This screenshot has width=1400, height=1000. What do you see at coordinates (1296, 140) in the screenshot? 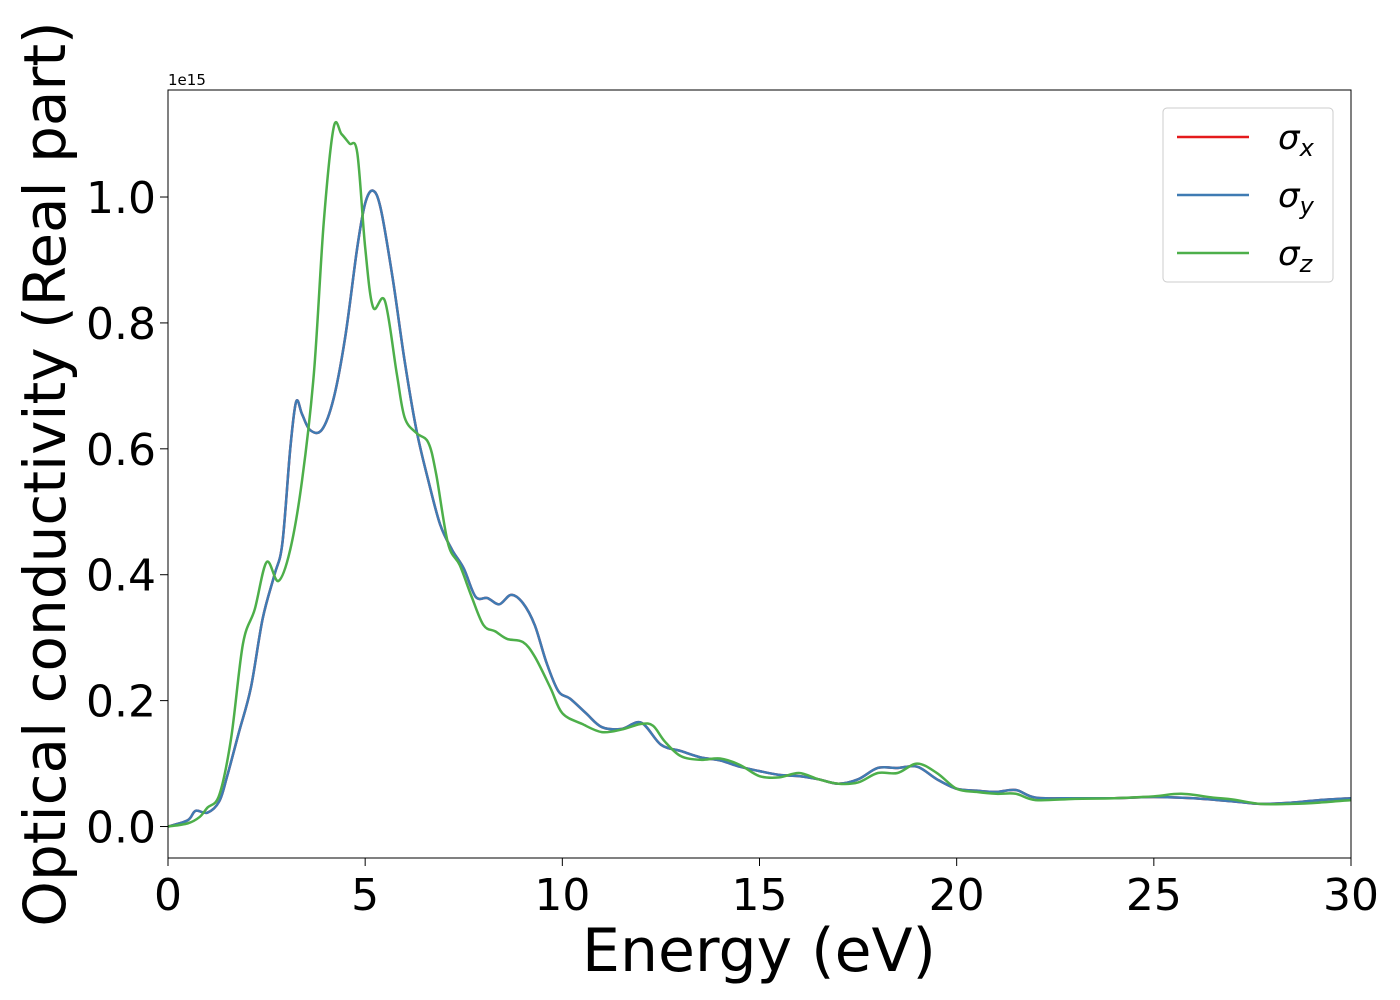
I see `legend-label-x: σx` at bounding box center [1296, 140].